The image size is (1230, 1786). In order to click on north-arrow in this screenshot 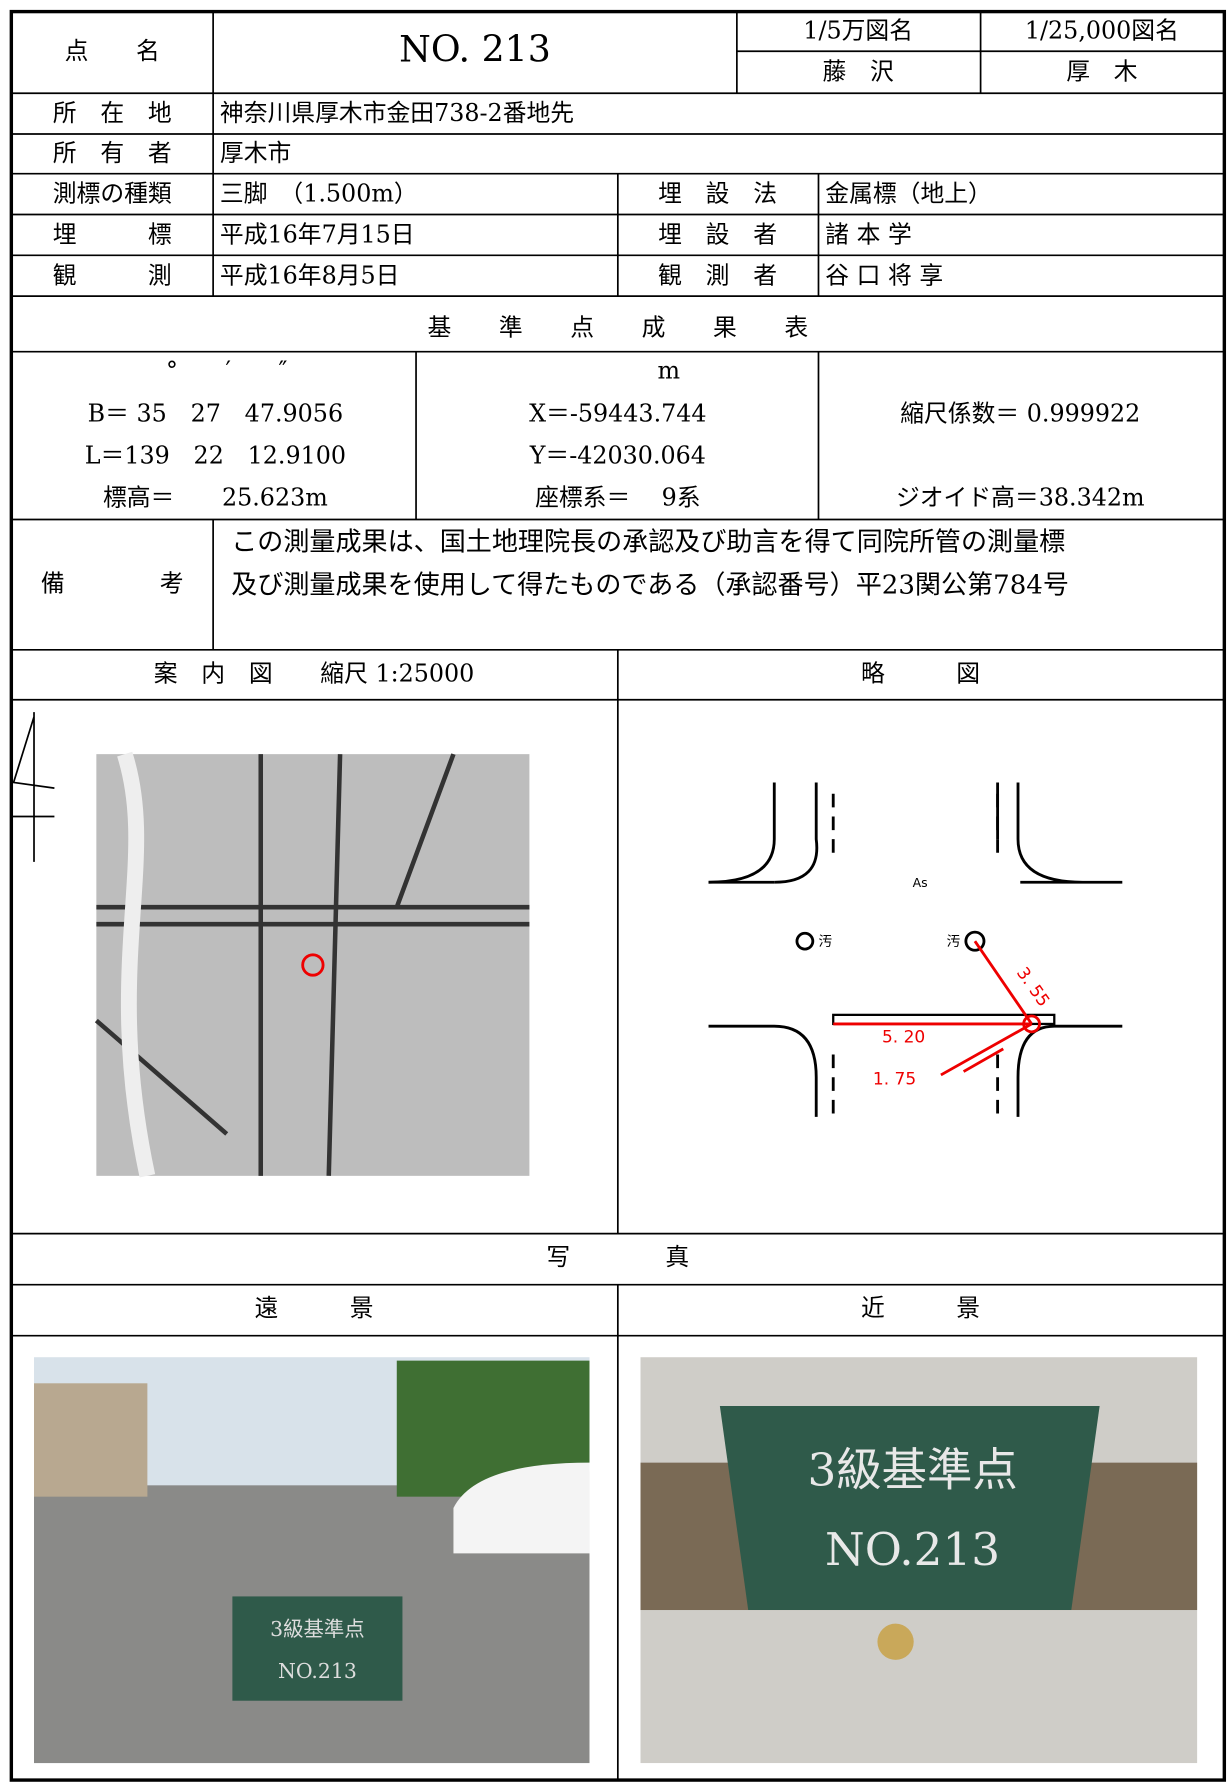, I will do `click(33, 787)`.